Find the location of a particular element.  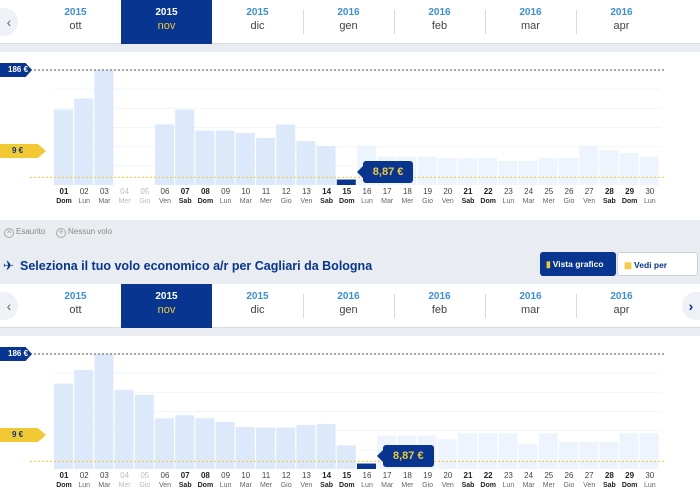

day-label-09-bottom: 09 Lun is located at coordinates (226, 480).